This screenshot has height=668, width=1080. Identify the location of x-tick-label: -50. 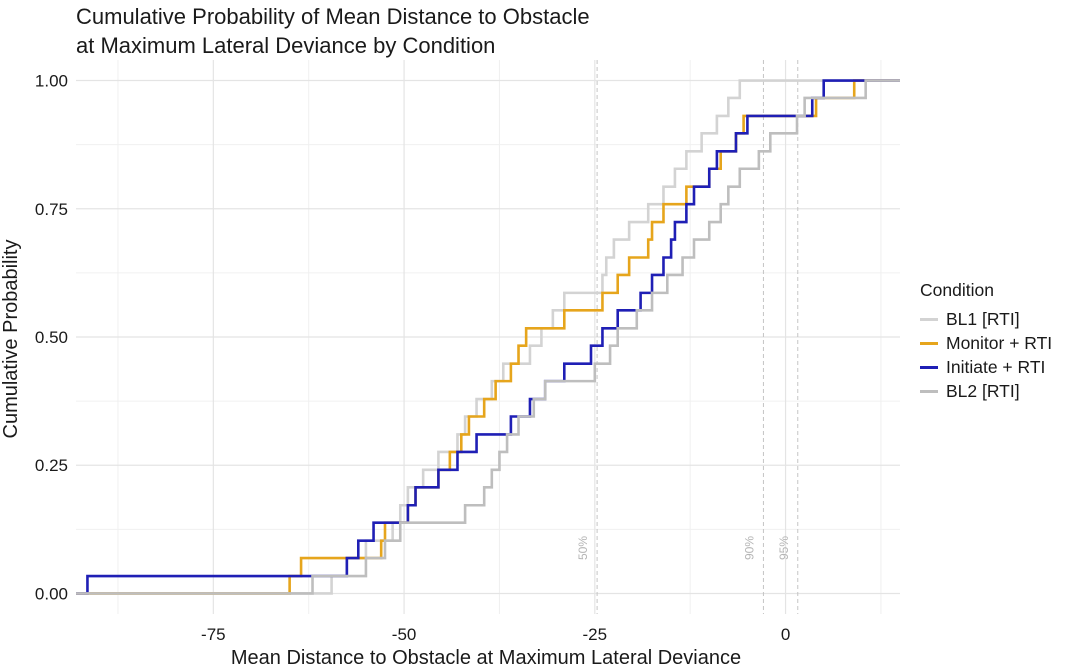
(404, 634).